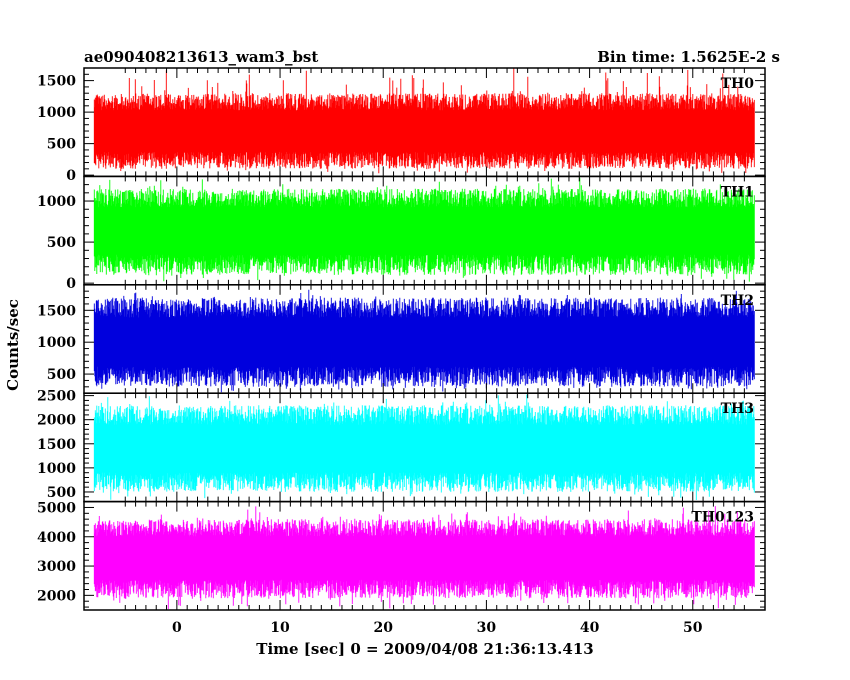 The width and height of the screenshot is (850, 680). What do you see at coordinates (56, 397) in the screenshot?
I see `y-tick-label: 2500` at bounding box center [56, 397].